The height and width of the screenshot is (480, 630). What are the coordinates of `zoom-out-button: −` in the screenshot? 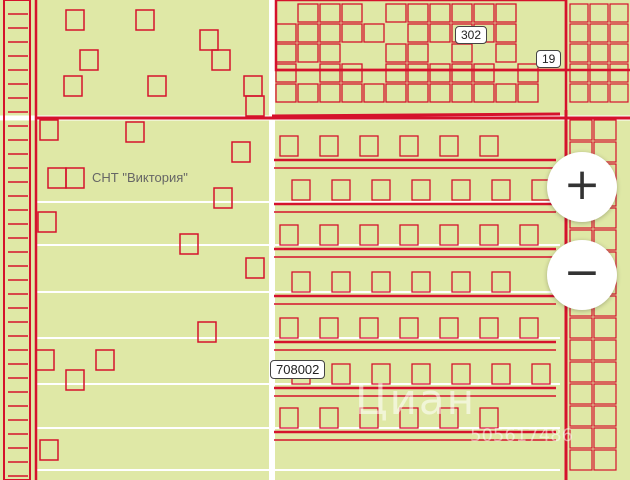 It's located at (582, 275).